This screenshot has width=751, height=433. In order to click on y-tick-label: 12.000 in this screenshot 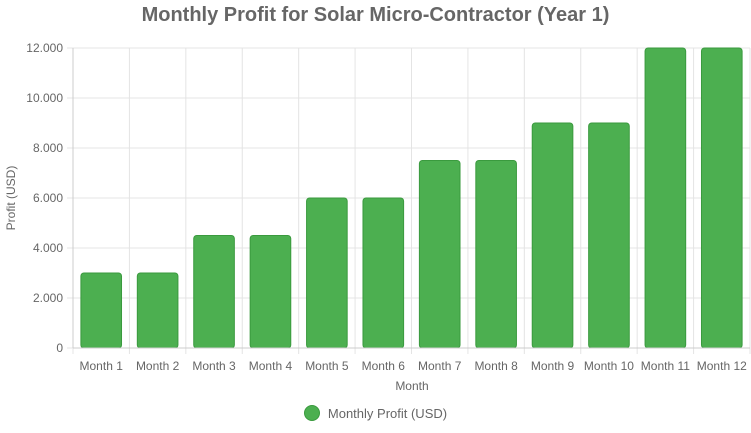, I will do `click(44, 48)`.